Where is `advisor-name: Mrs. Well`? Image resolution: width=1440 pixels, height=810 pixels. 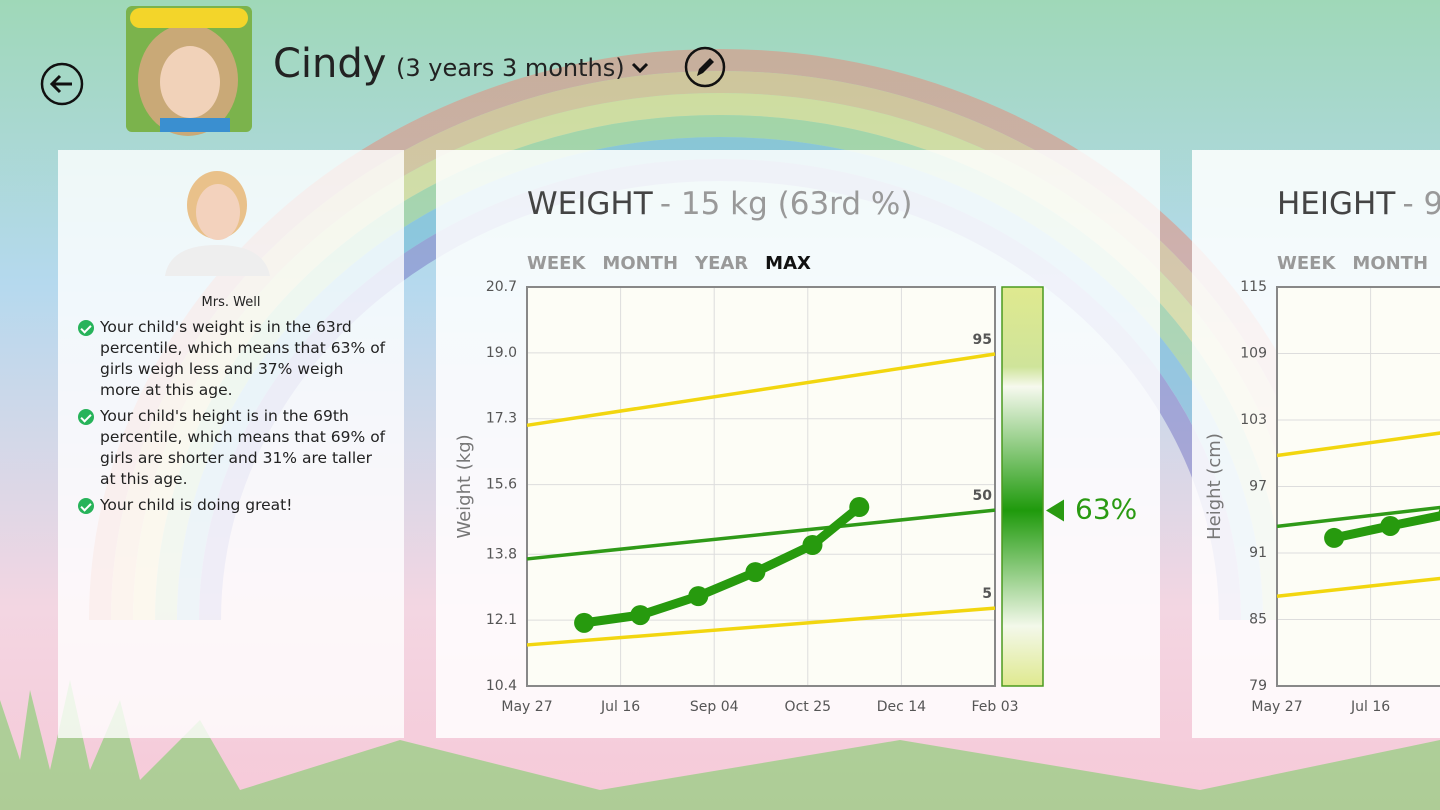 advisor-name: Mrs. Well is located at coordinates (231, 302).